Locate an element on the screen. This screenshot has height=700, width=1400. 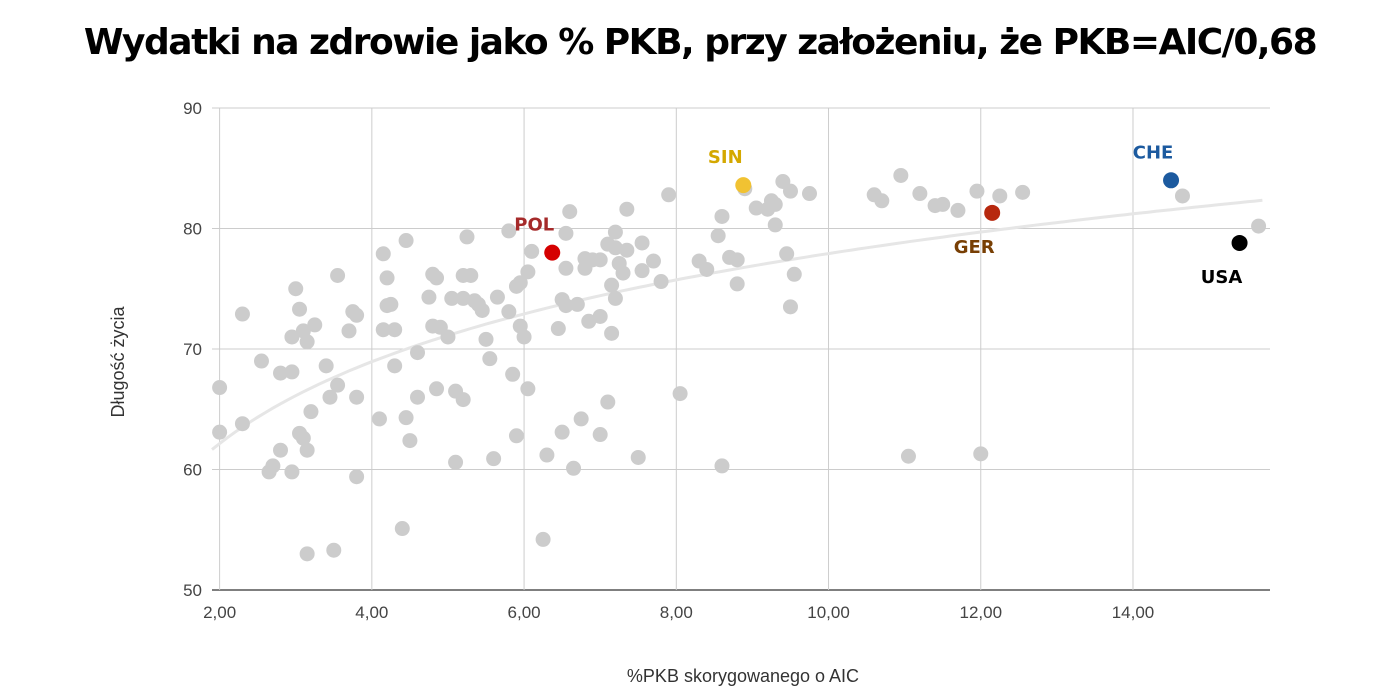
point-che is located at coordinates (1171, 180).